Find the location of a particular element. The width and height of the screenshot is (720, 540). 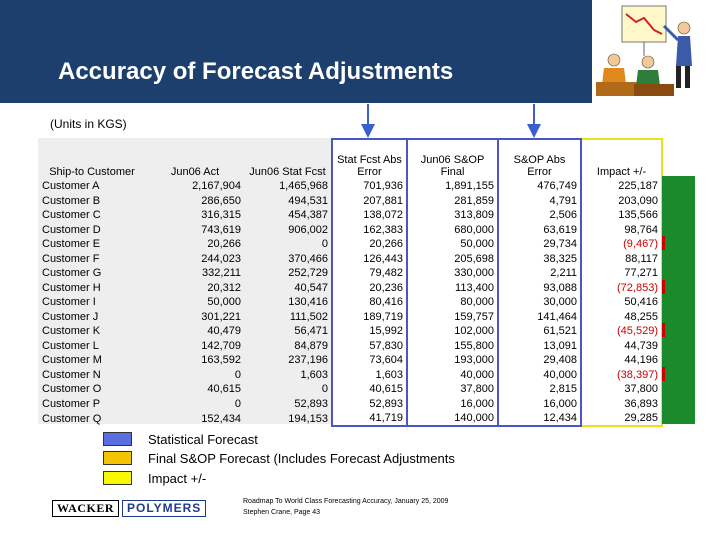

legend-label-impact: Impact +/- is located at coordinates (177, 478).